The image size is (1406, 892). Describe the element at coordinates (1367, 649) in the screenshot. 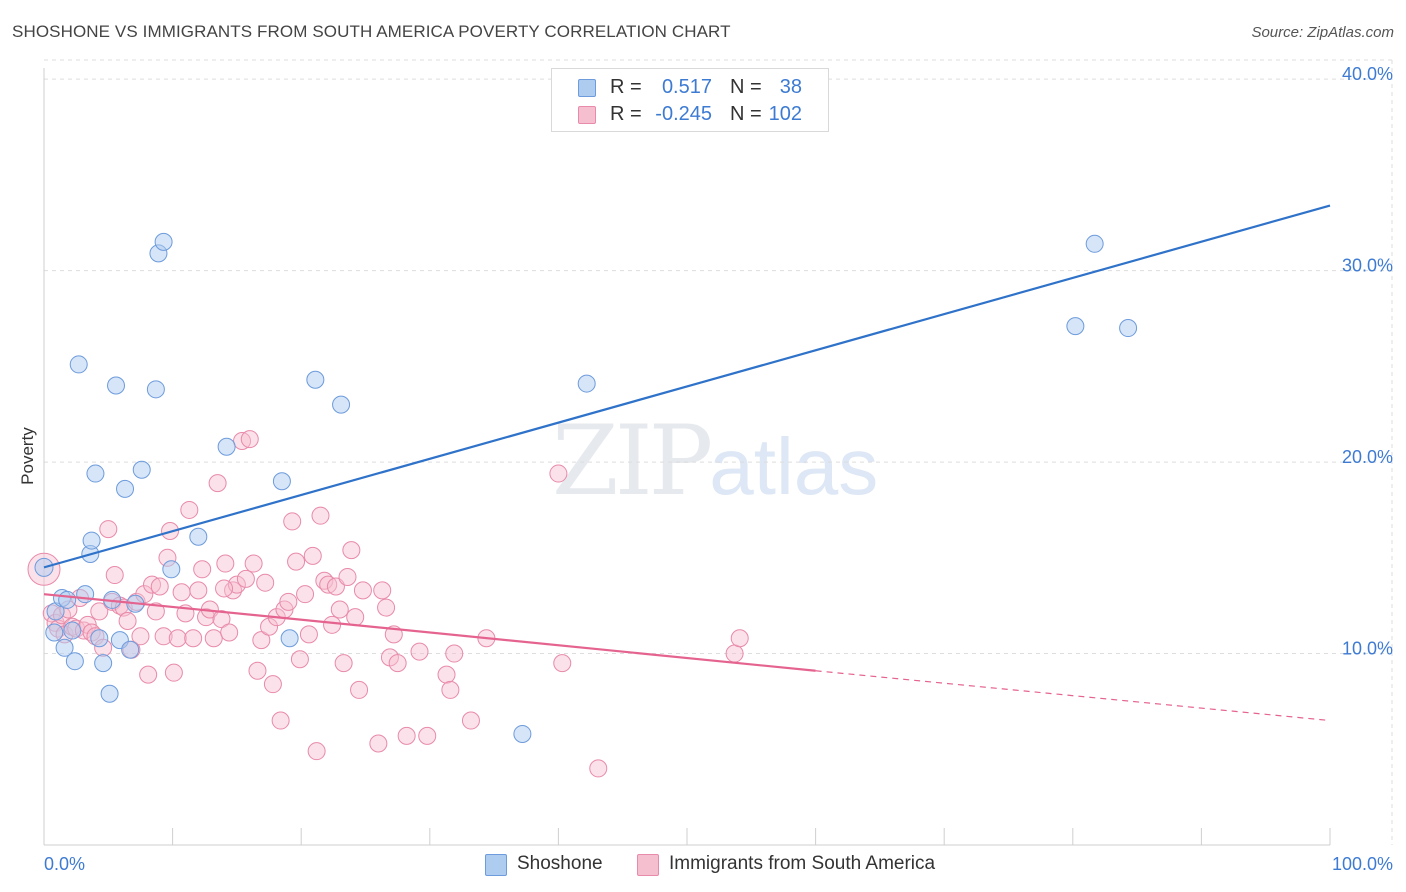

I see `y-tick-label: 10.0%` at that location.